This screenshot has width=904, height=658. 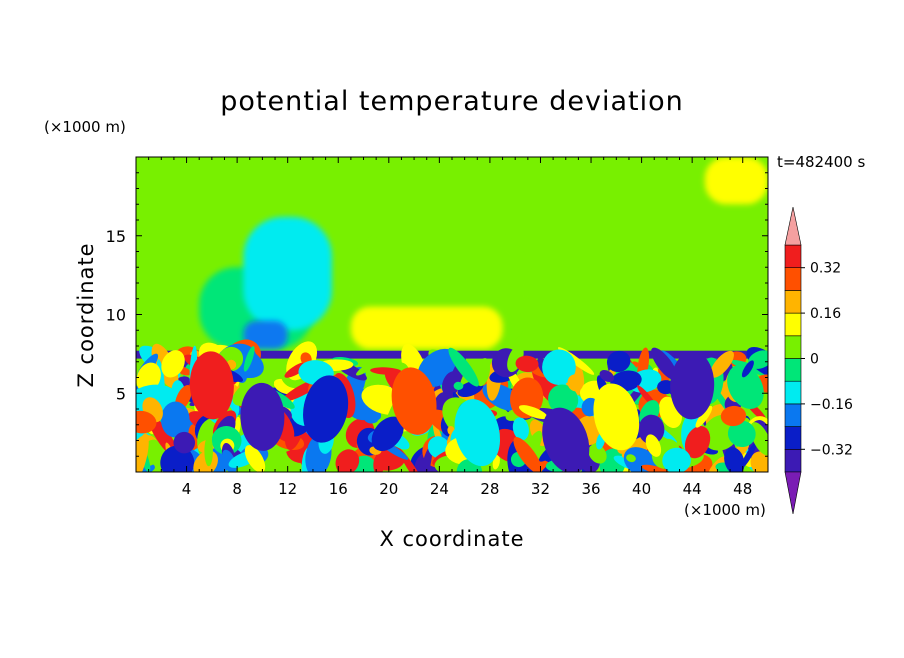 I want to click on x-tick-label: 24, so click(x=439, y=489).